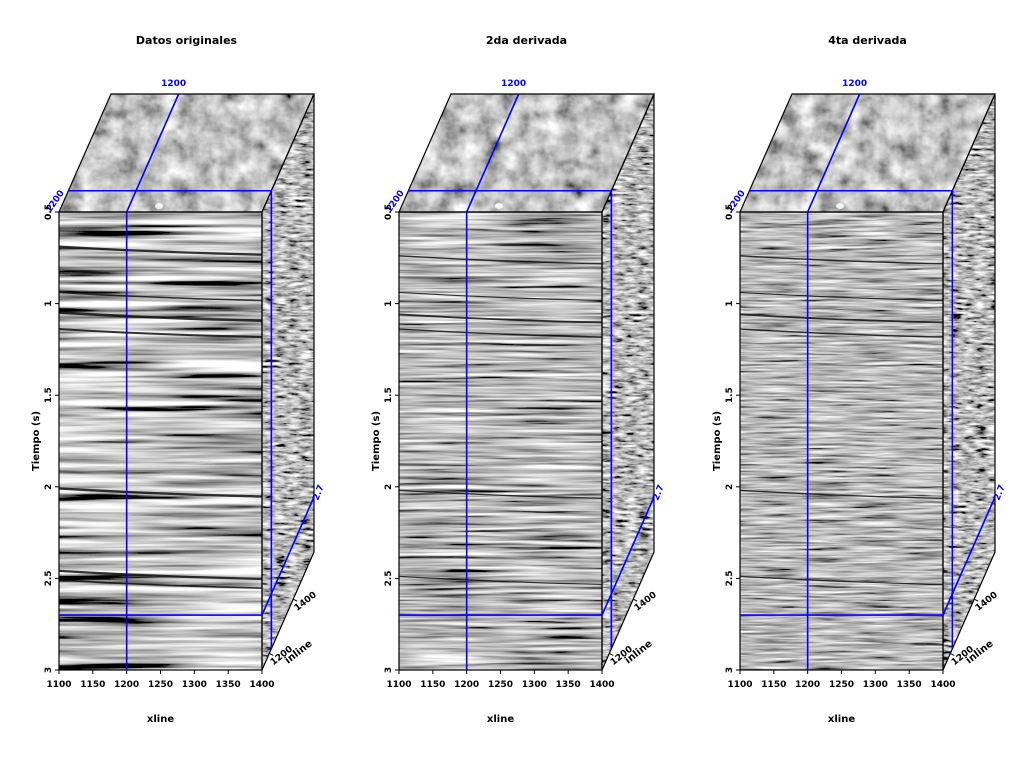  Describe the element at coordinates (867, 40) in the screenshot. I see `panel-title: 4ta derivada` at that location.